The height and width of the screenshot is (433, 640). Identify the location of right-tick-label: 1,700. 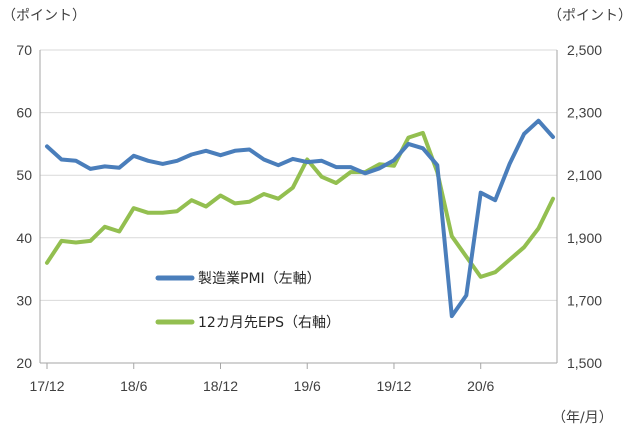
(584, 300).